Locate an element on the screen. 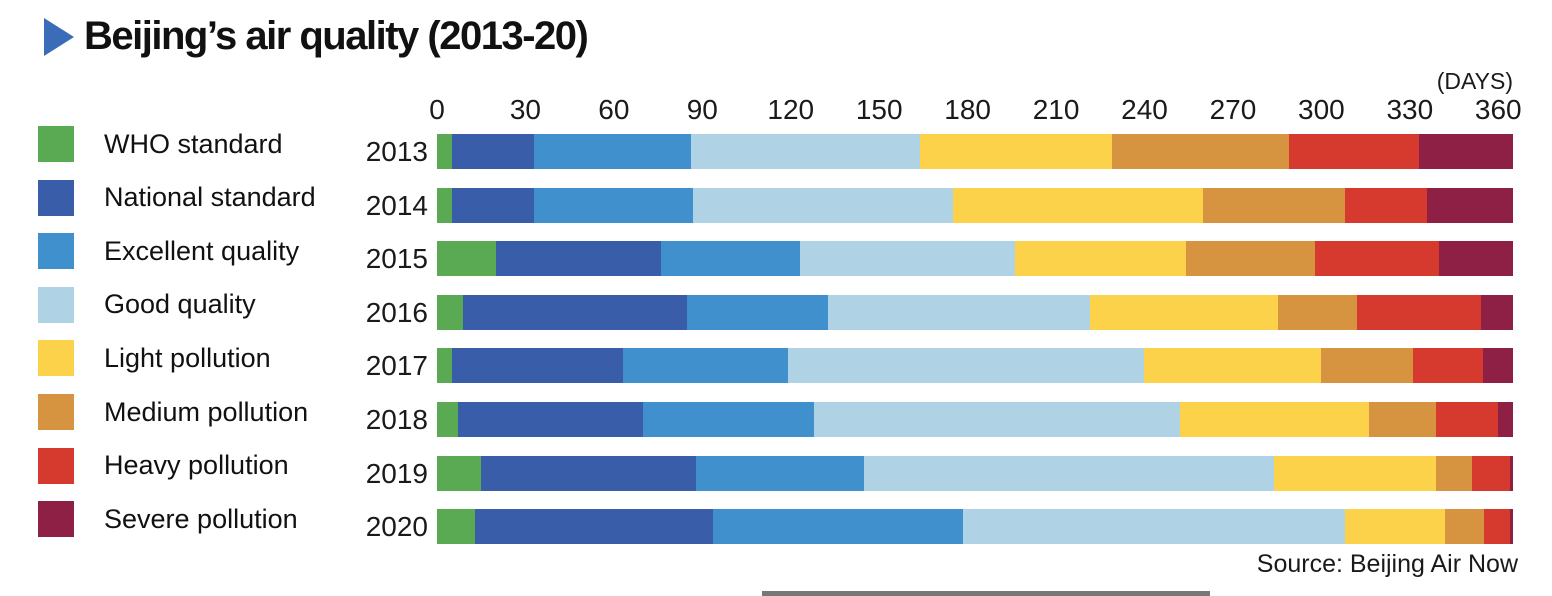 The height and width of the screenshot is (596, 1552). x-axis-tick-270: 270 is located at coordinates (1233, 109).